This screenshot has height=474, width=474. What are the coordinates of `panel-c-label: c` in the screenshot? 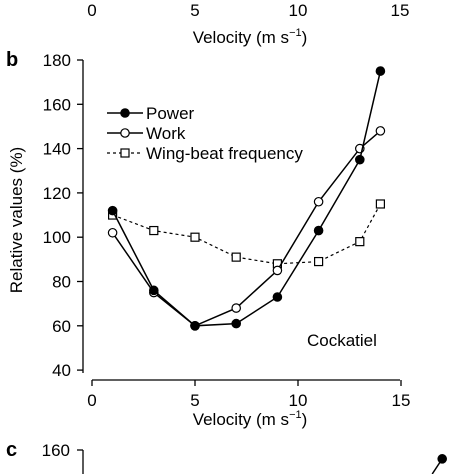 It's located at (11, 450).